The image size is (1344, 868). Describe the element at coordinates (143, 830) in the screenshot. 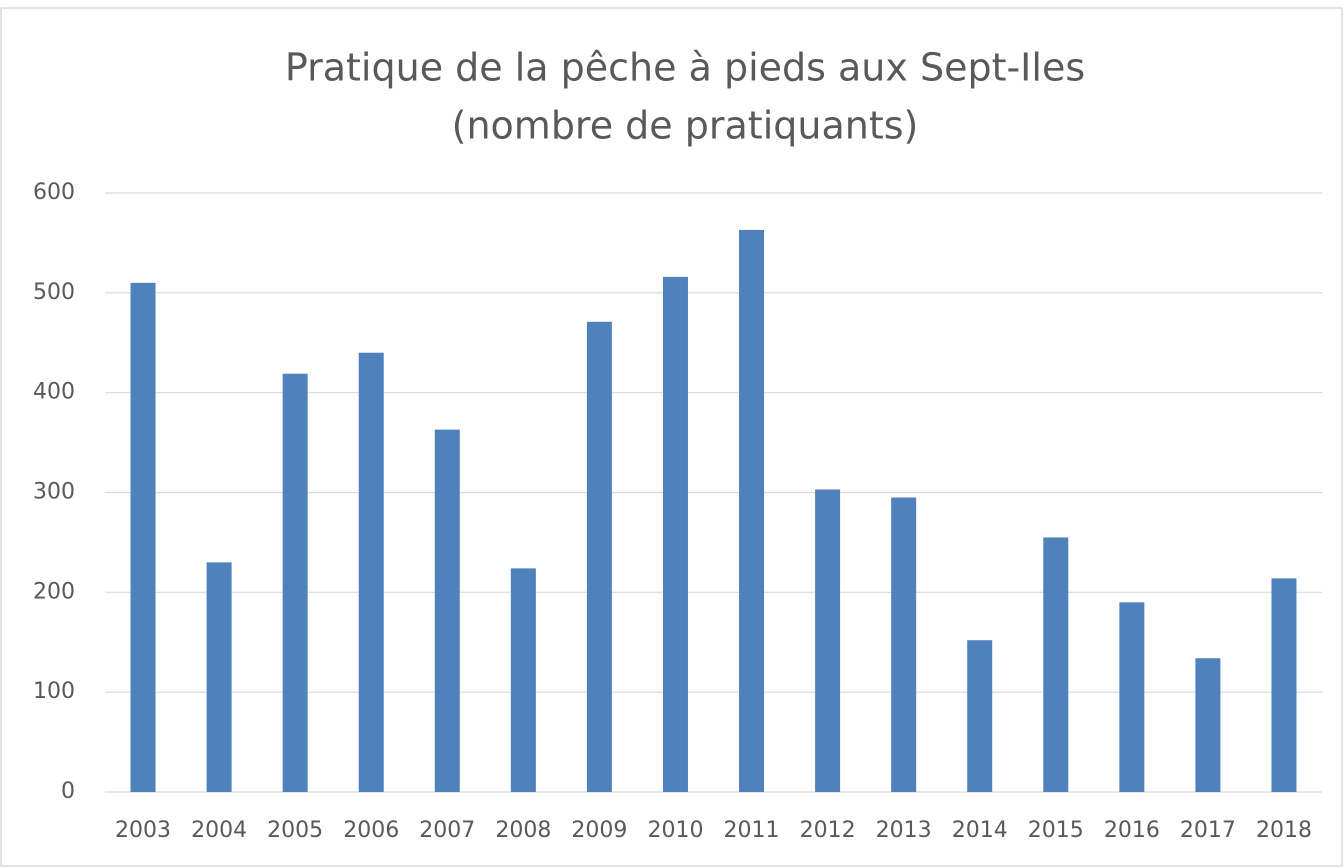

I see `x-tick-label: 2003` at that location.